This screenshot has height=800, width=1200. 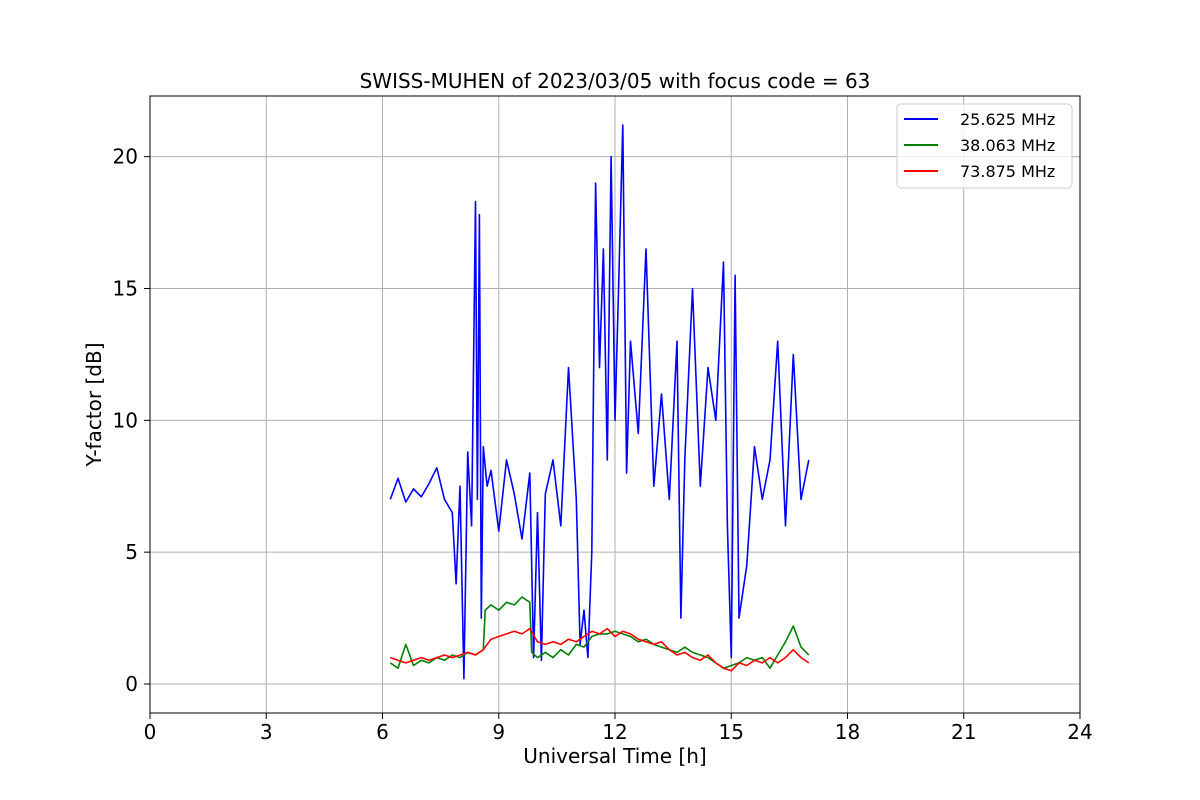 I want to click on x-axis-label: Universal Time [h], so click(x=614, y=756).